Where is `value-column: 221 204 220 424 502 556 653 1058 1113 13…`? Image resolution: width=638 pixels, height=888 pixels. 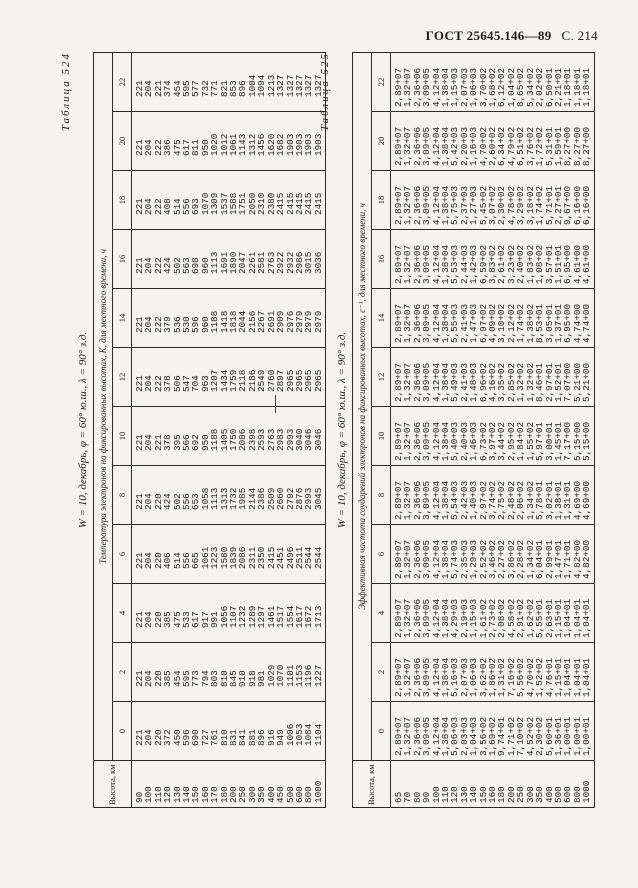
value-column: 221 204 220 424 502 556 653 1058 1113 13… is located at coordinates (228, 495).